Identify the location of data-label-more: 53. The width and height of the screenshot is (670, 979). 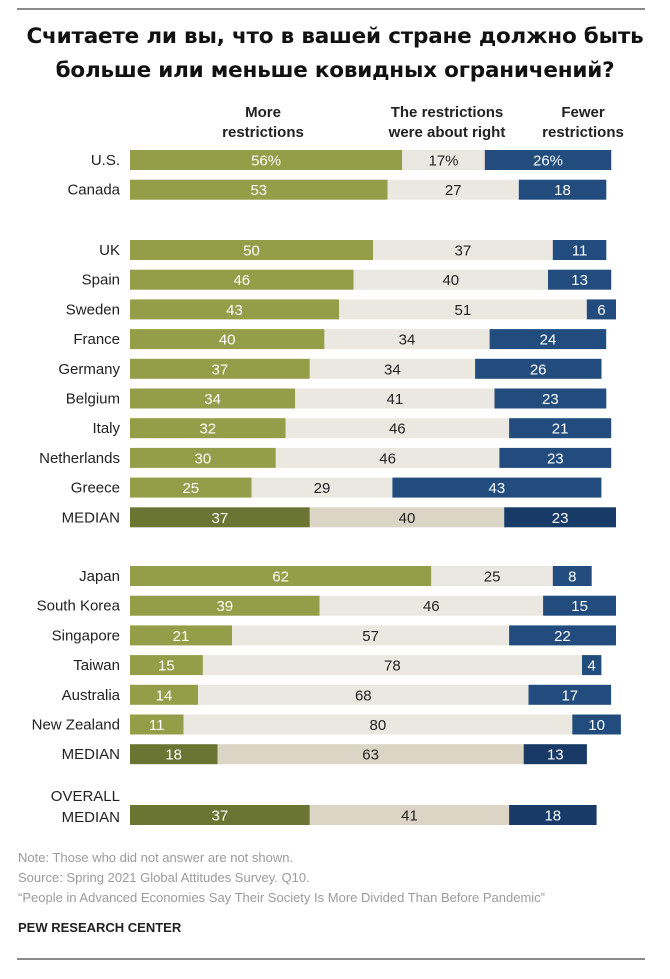
(258, 190).